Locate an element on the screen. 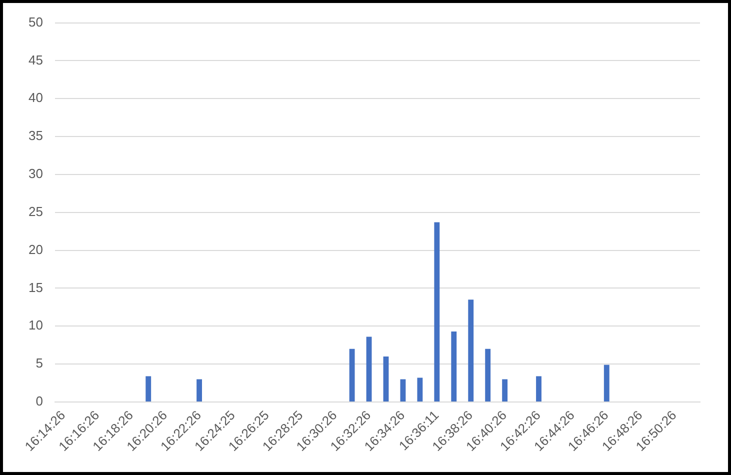 Image resolution: width=731 pixels, height=475 pixels. y-tick-label: 20 is located at coordinates (35, 249).